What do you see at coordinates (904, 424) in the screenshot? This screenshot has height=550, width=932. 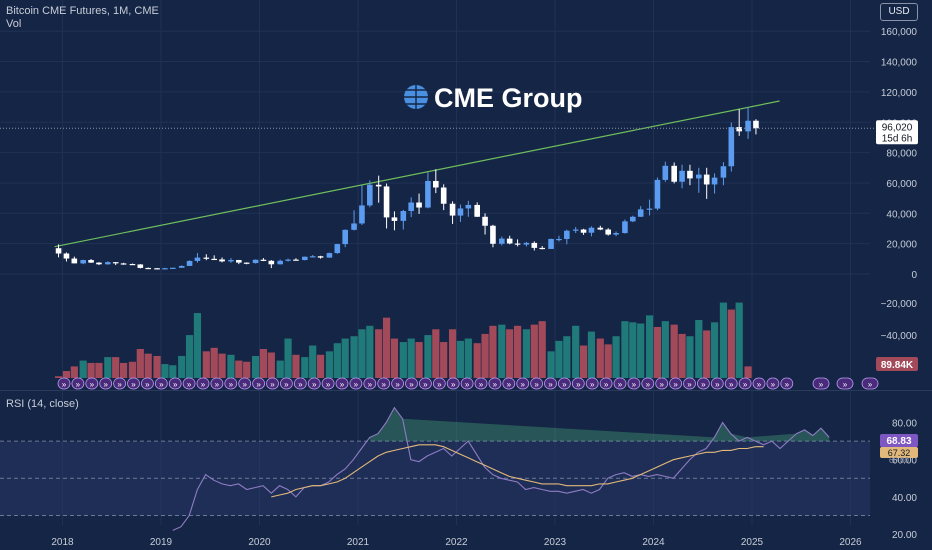 I see `rsi-tick-label: 80.00` at bounding box center [904, 424].